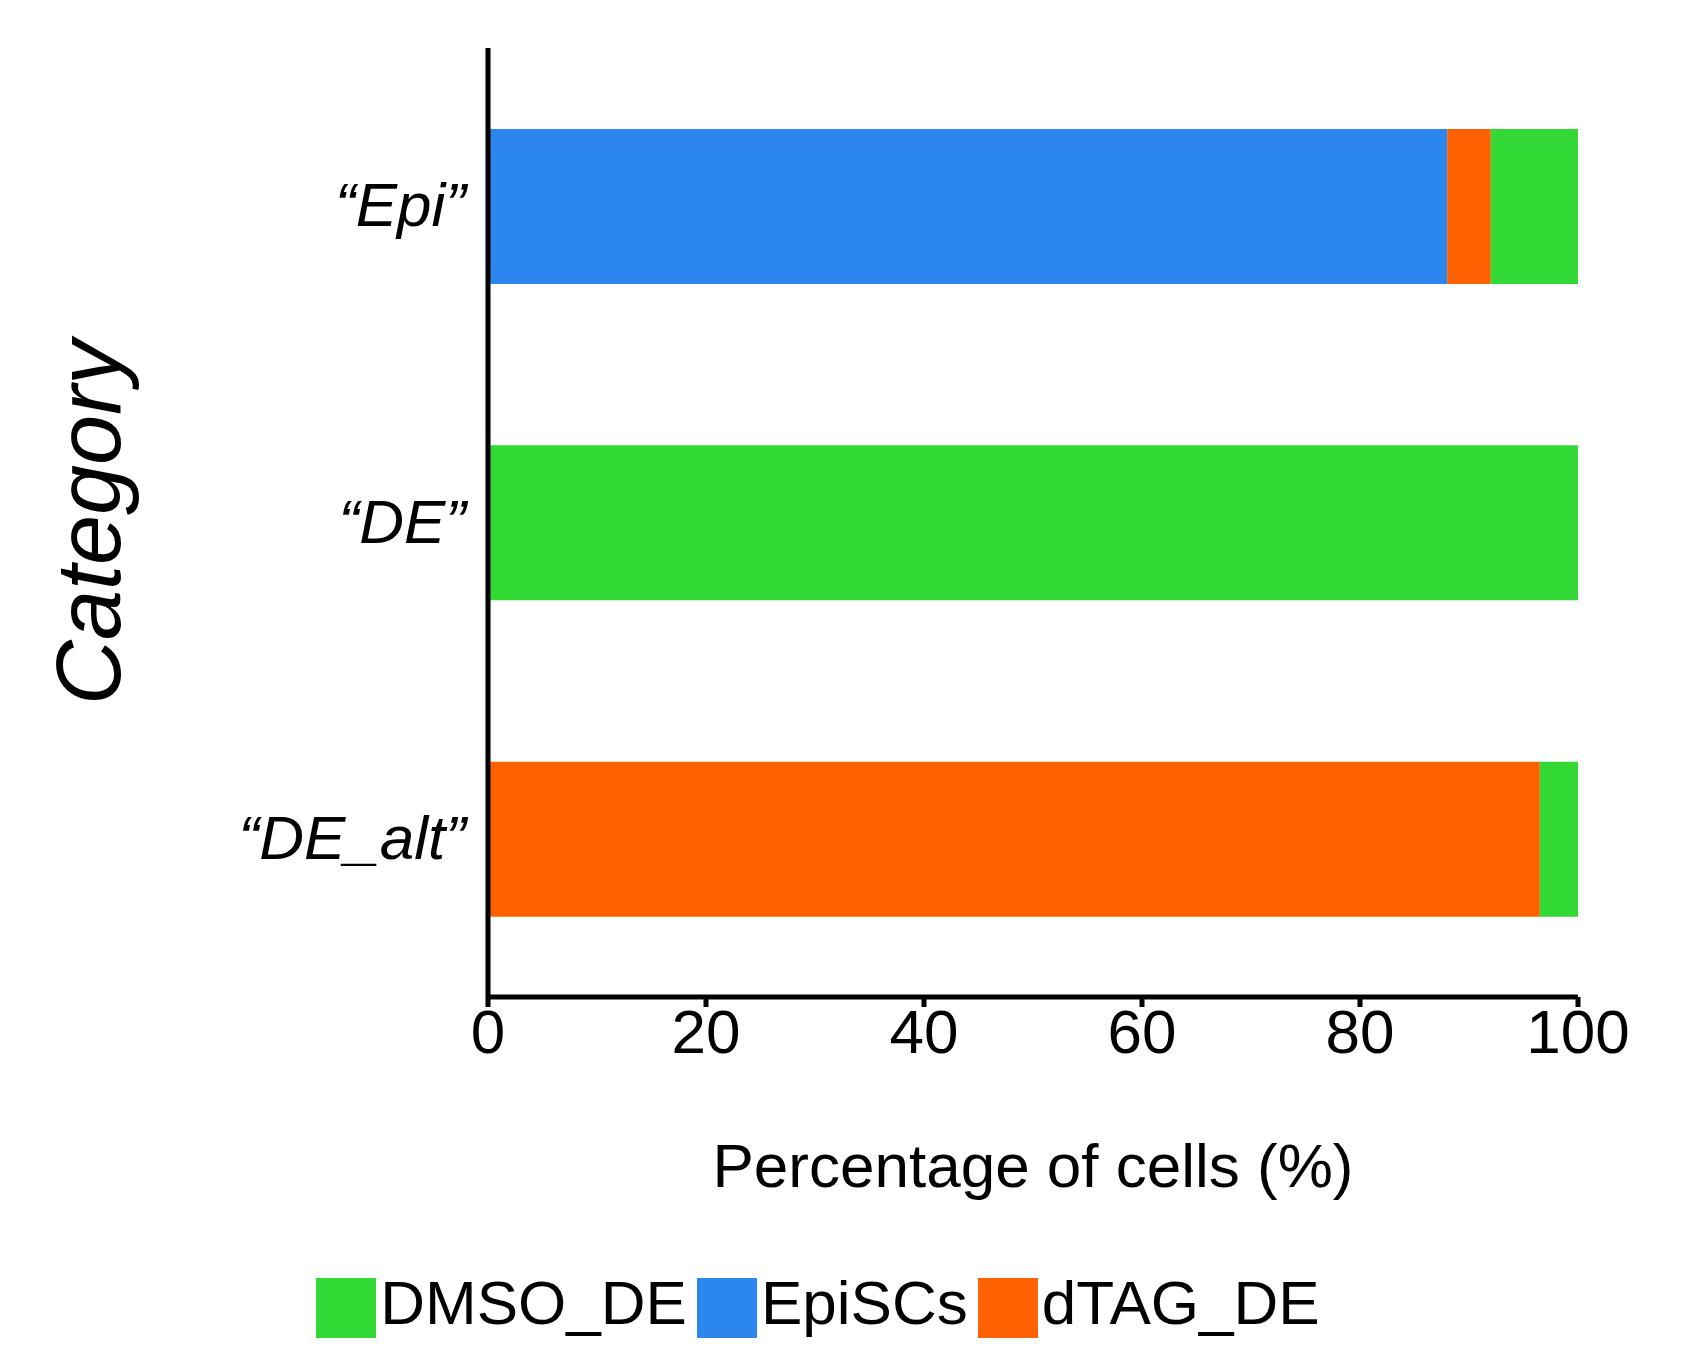 Image resolution: width=1708 pixels, height=1362 pixels. I want to click on x-tick-label: 20, so click(706, 1032).